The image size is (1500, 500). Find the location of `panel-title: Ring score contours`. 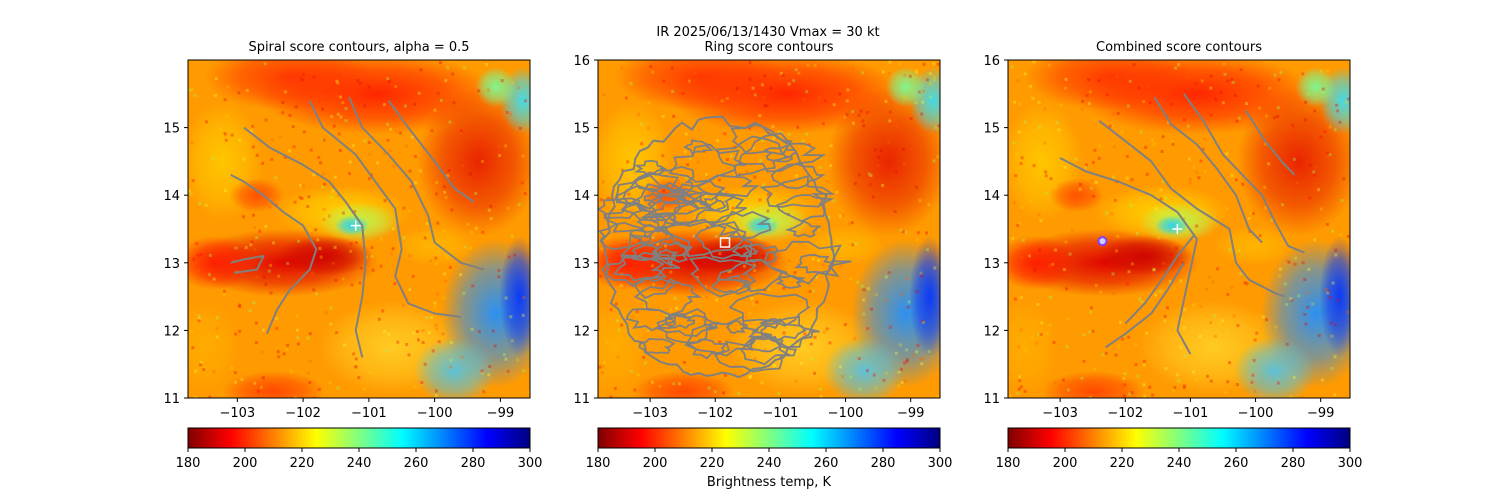

panel-title: Ring score contours is located at coordinates (768, 47).